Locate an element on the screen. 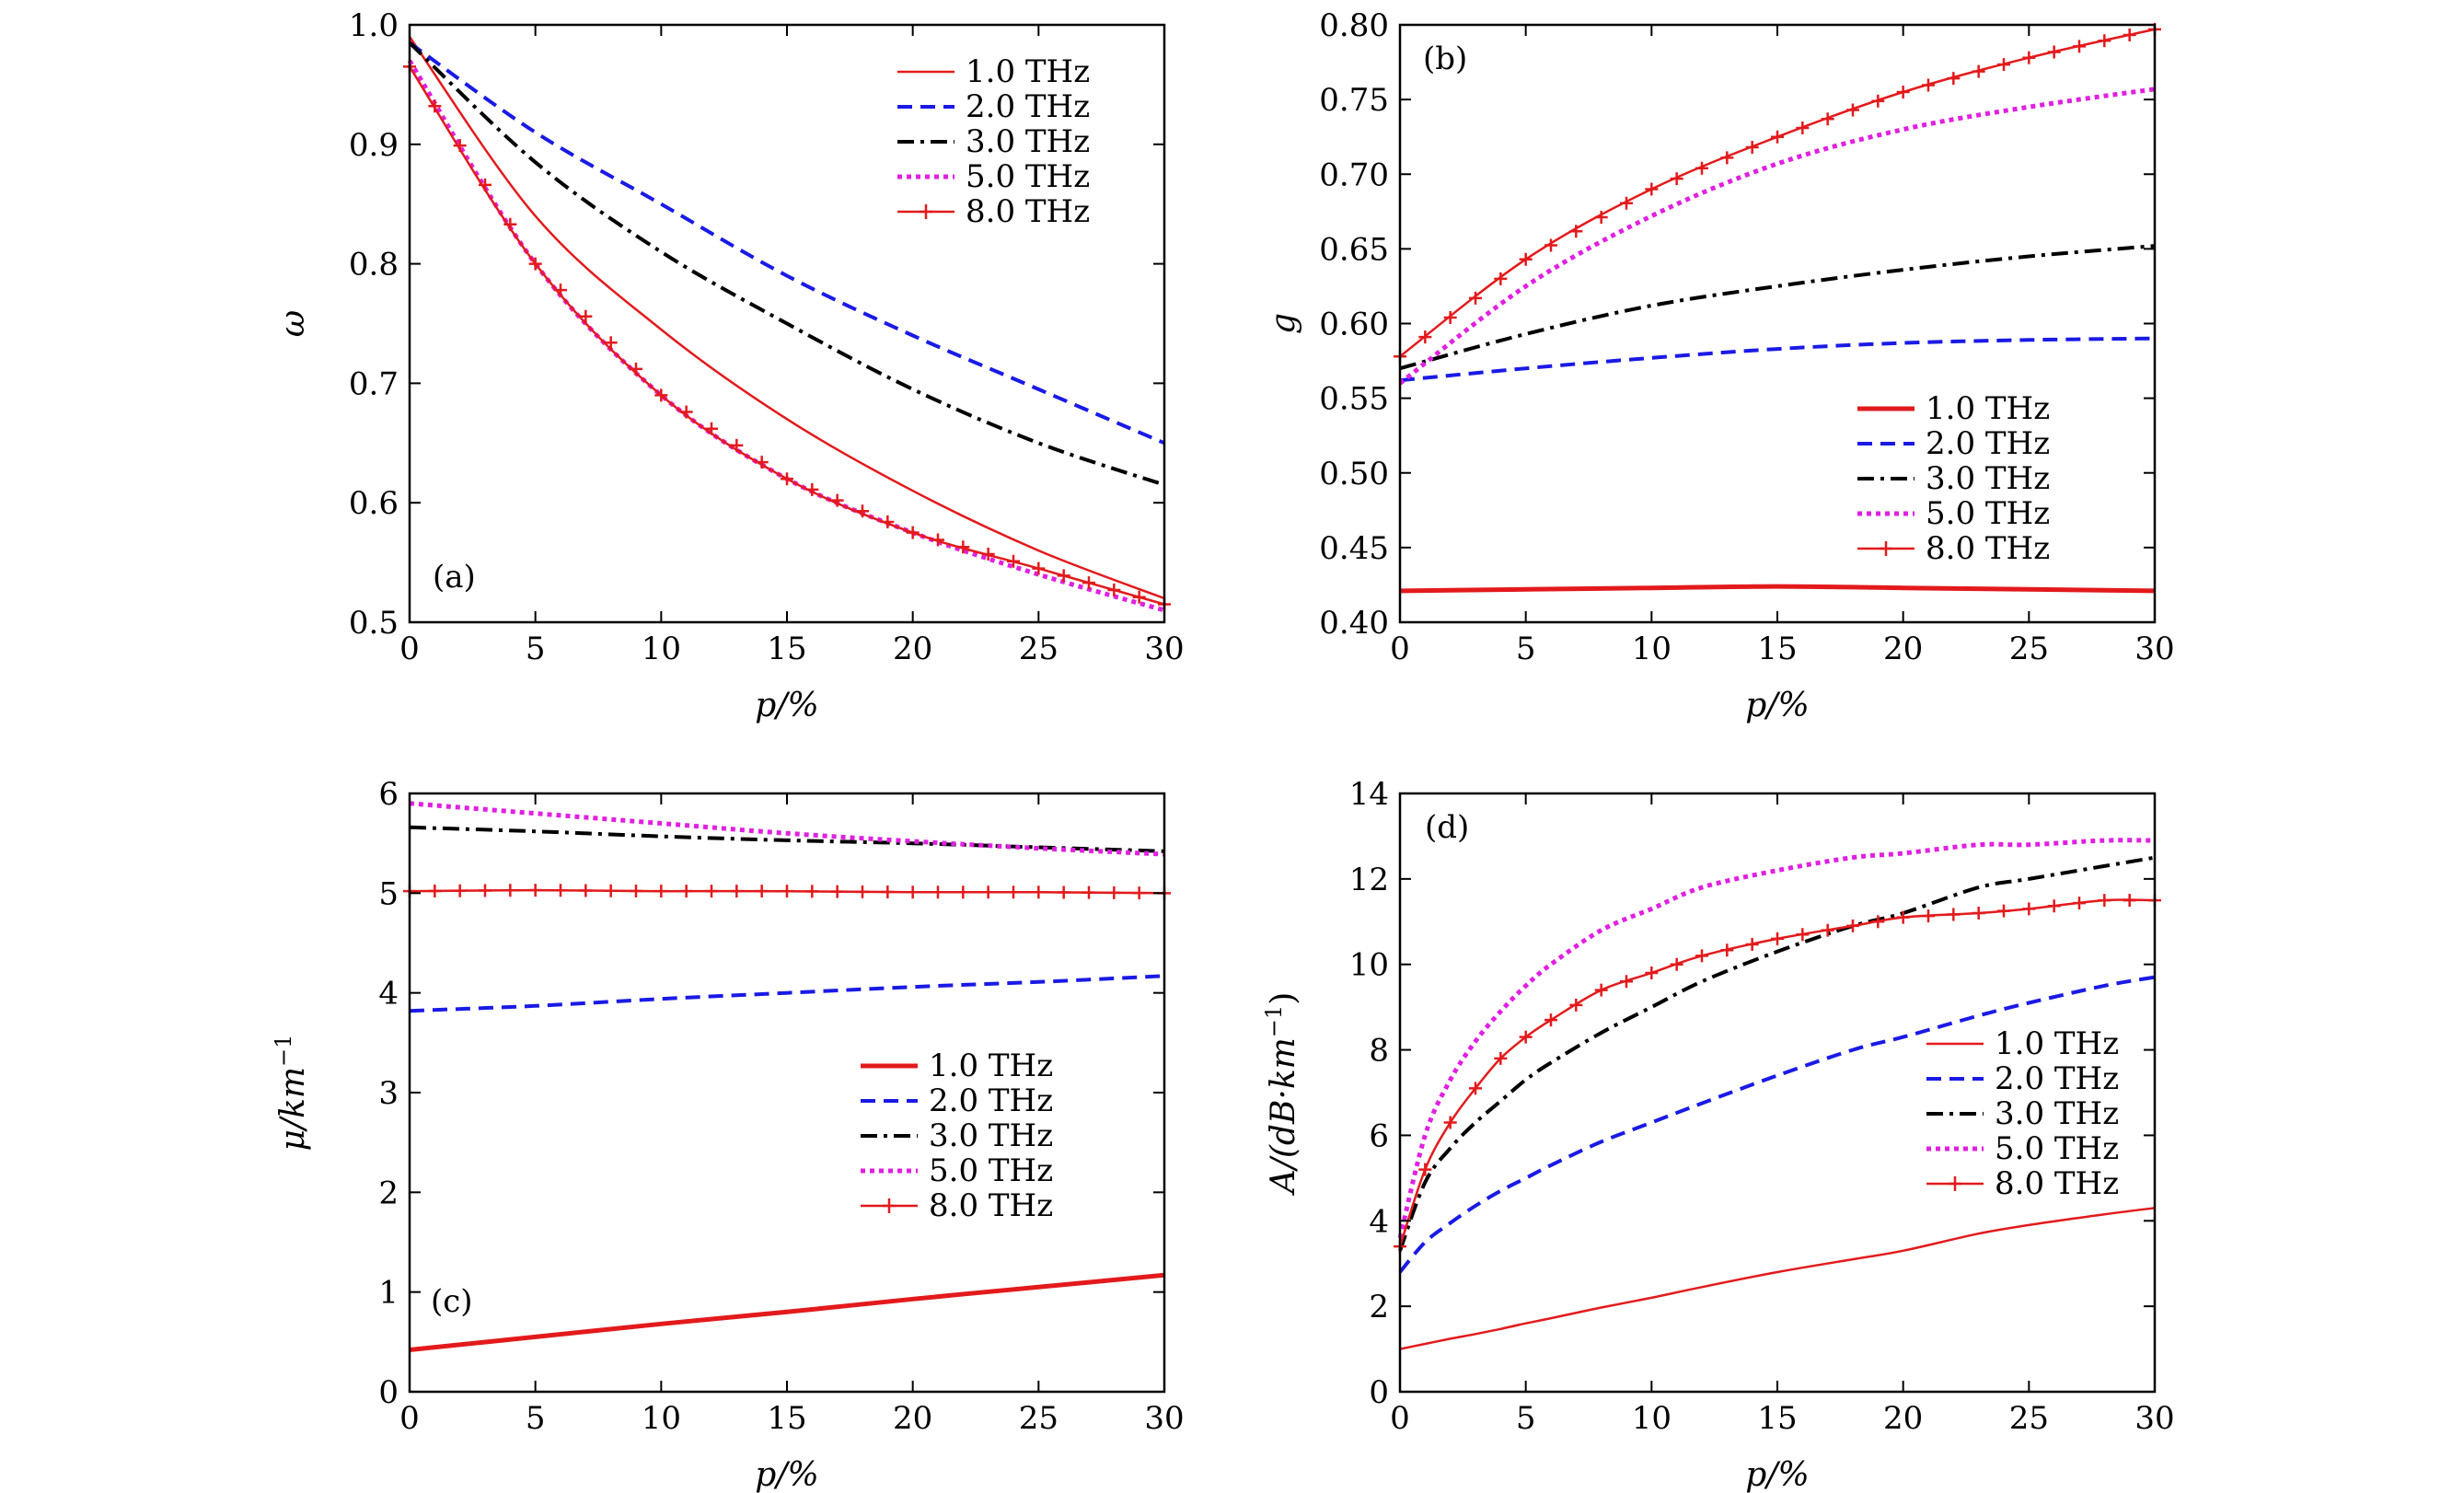 Image resolution: width=2464 pixels, height=1493 pixels. y-tick-label: 10 is located at coordinates (1369, 965).